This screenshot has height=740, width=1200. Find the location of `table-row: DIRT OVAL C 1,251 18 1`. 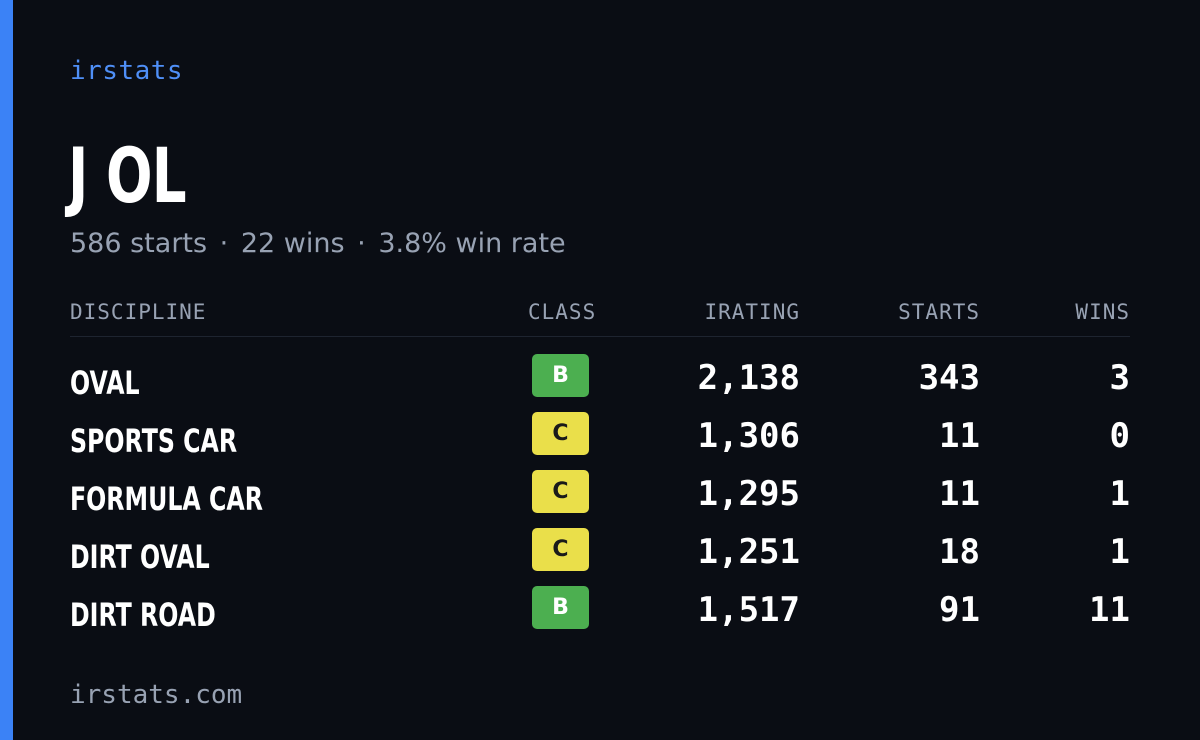

table-row: DIRT OVAL C 1,251 18 1 is located at coordinates (600, 553).